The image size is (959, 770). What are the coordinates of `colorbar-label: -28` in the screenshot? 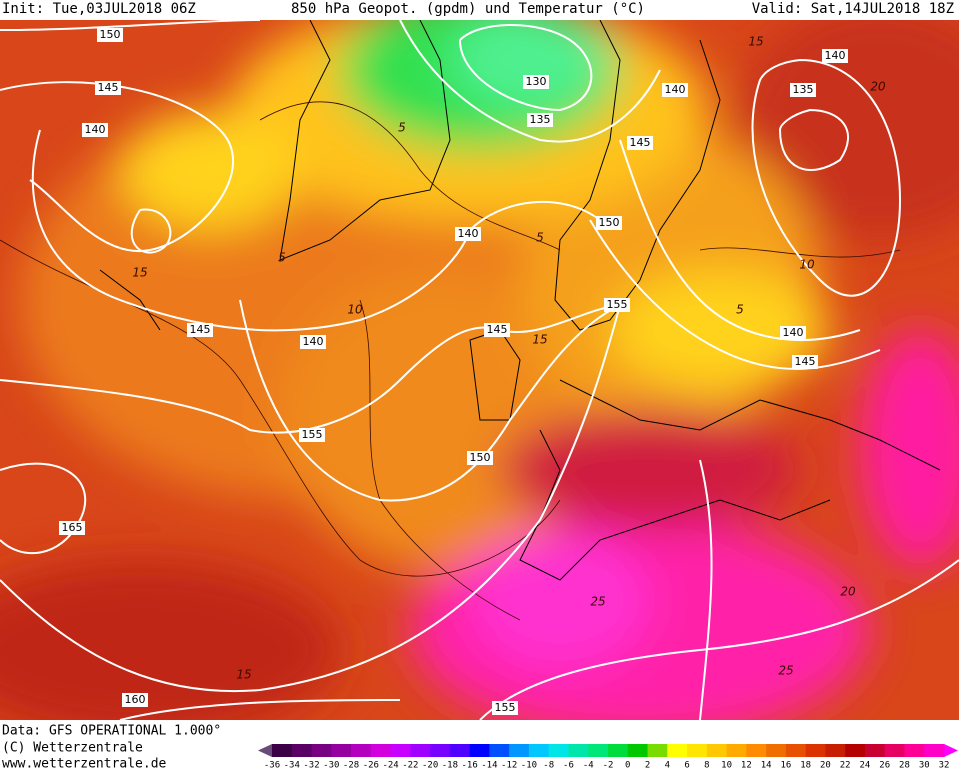 It's located at (351, 765).